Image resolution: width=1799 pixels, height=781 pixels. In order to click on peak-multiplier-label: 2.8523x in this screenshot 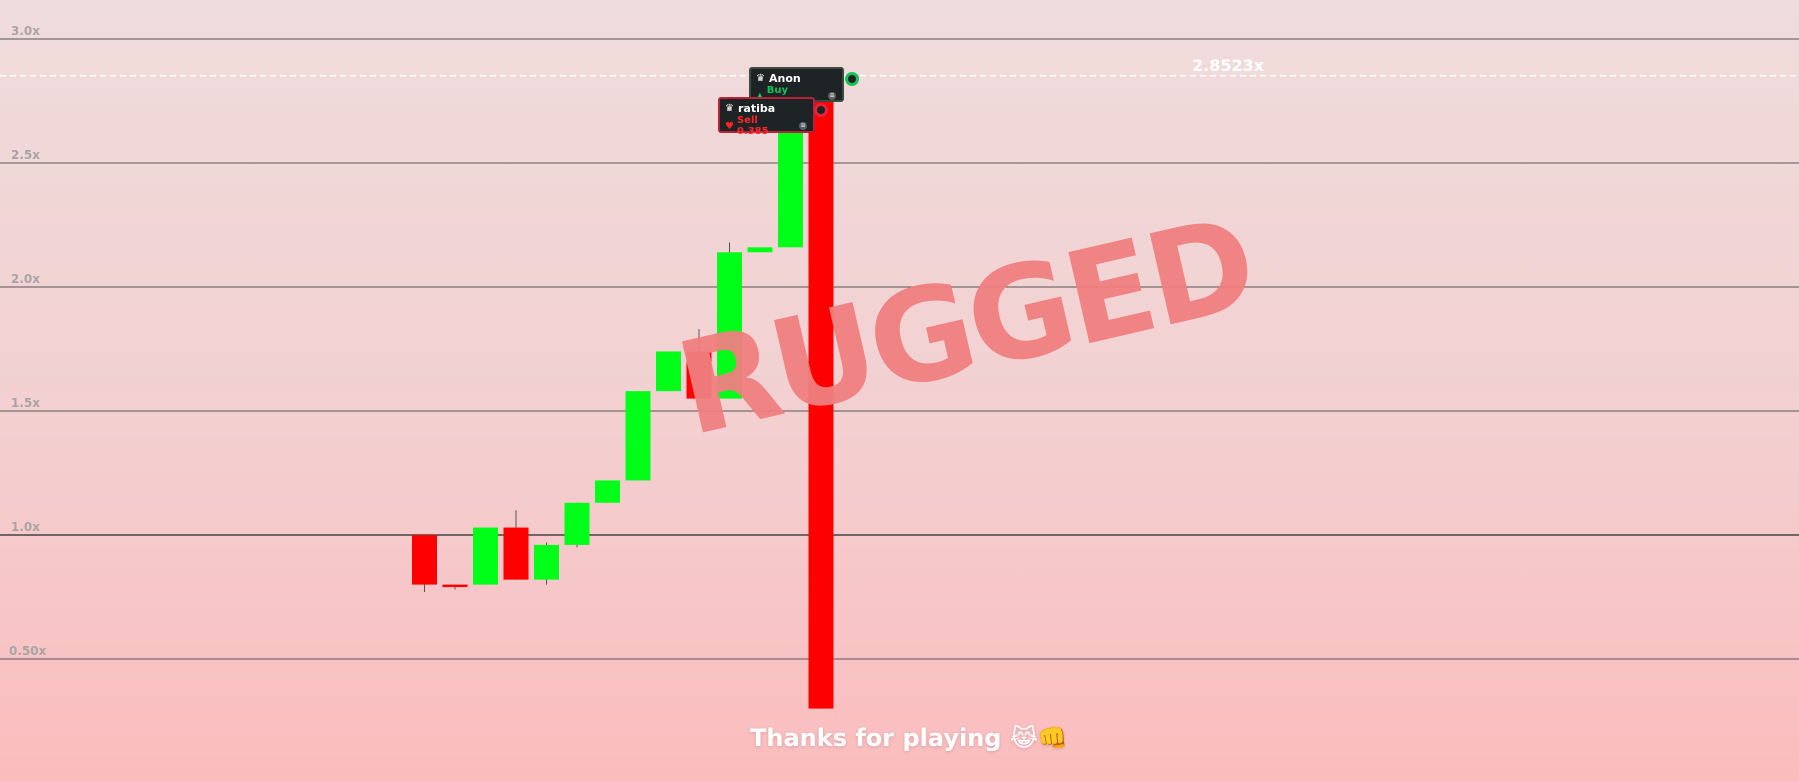, I will do `click(1228, 65)`.